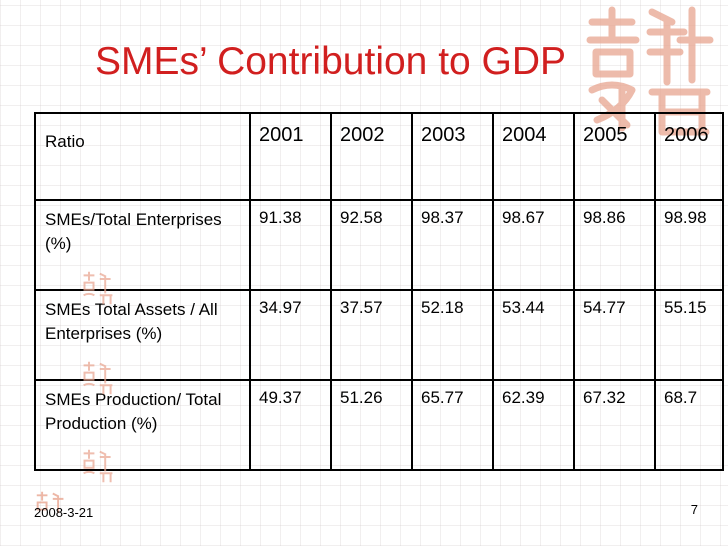 The height and width of the screenshot is (546, 728). I want to click on row-label: SMEs Total Assets / All Enterprises (%), so click(142, 335).